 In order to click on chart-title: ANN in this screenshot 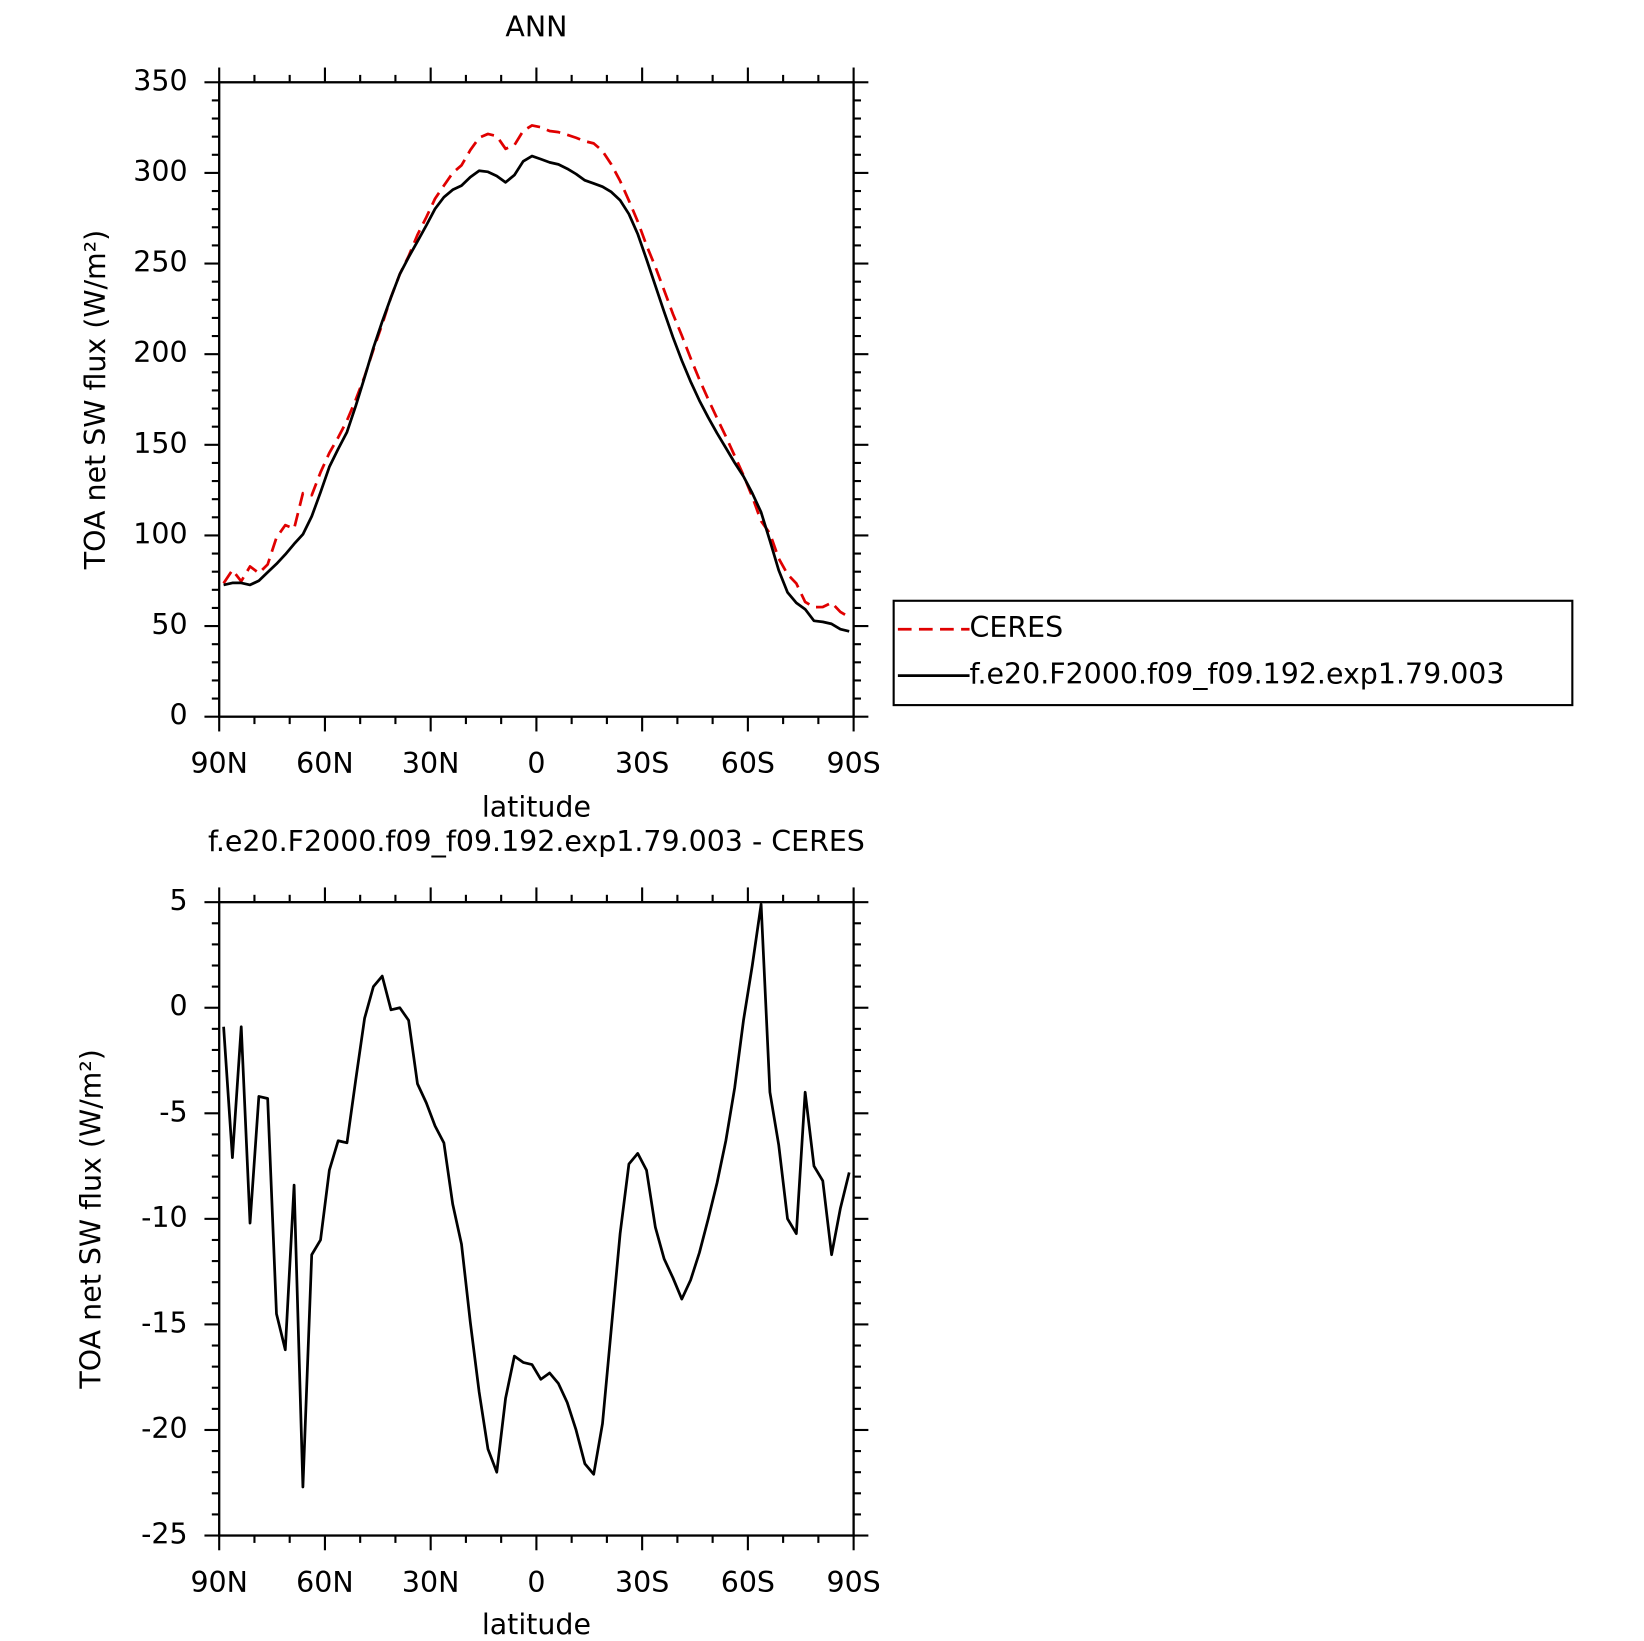, I will do `click(536, 27)`.